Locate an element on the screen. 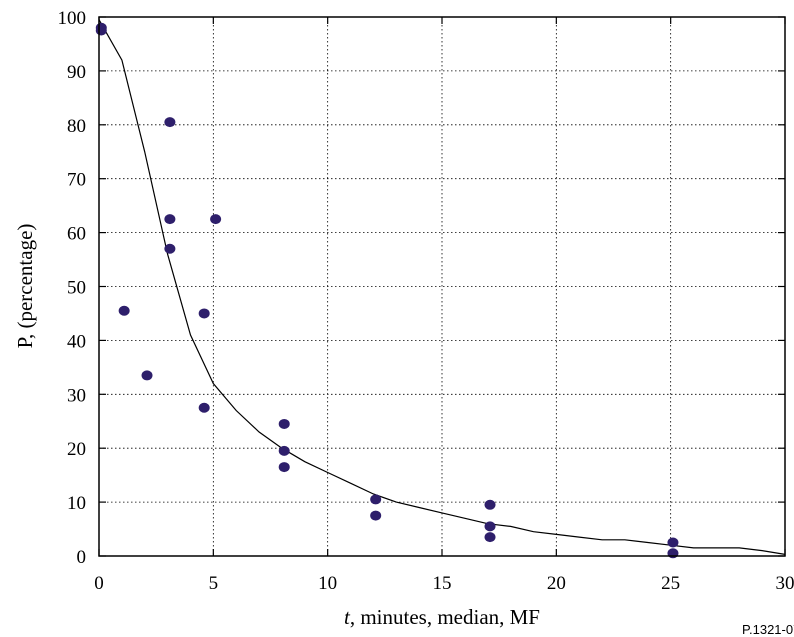  x-axis-title: t, minutes, median, MF is located at coordinates (442, 617).